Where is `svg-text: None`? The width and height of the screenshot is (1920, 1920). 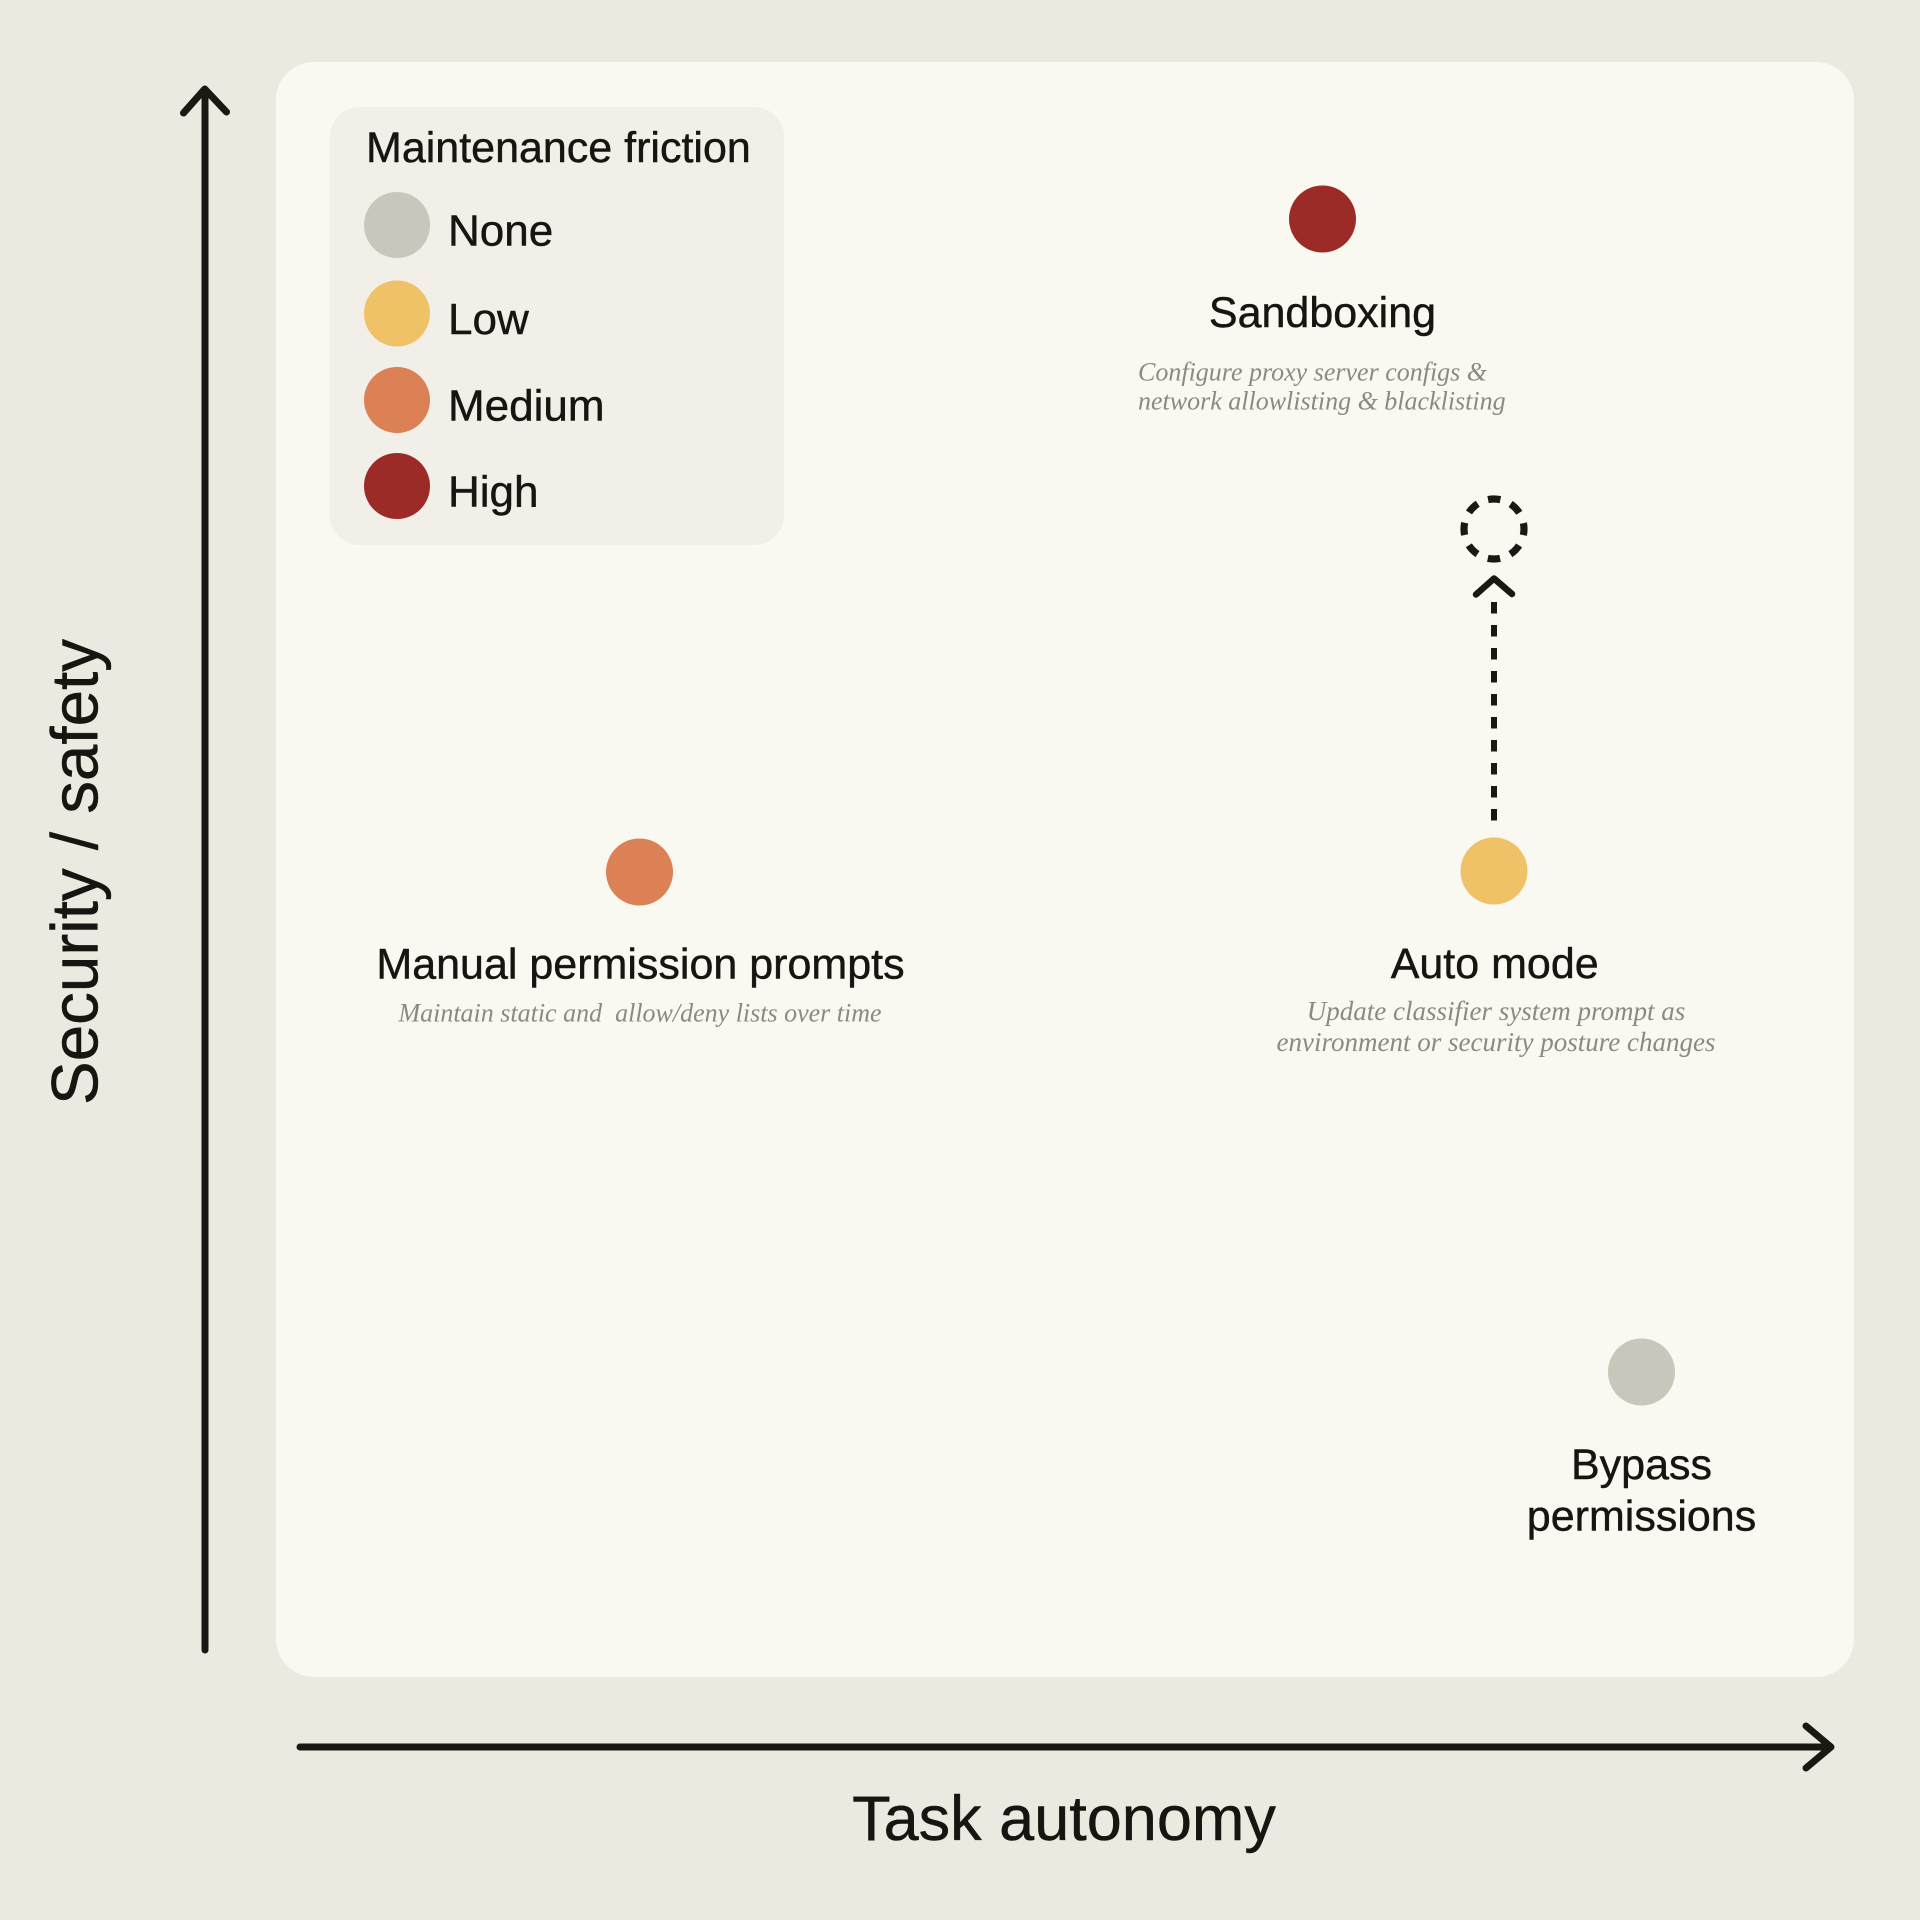 svg-text: None is located at coordinates (500, 231).